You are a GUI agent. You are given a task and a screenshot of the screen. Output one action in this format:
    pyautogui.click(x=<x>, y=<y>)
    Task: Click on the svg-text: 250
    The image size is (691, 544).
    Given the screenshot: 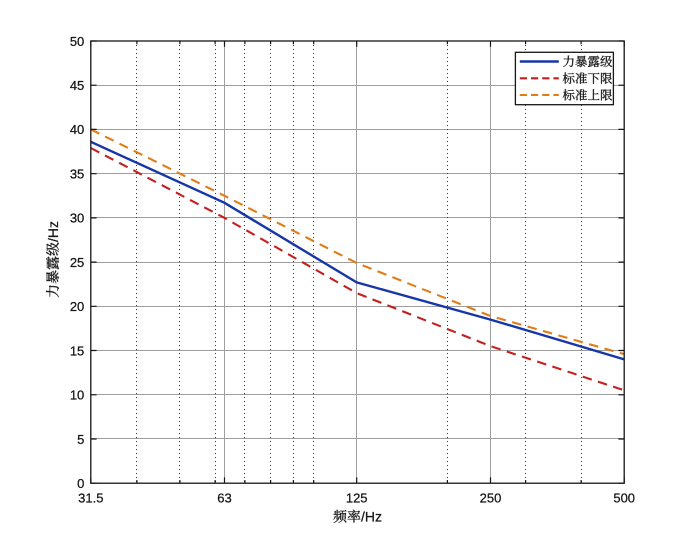 What is the action you would take?
    pyautogui.click(x=491, y=497)
    